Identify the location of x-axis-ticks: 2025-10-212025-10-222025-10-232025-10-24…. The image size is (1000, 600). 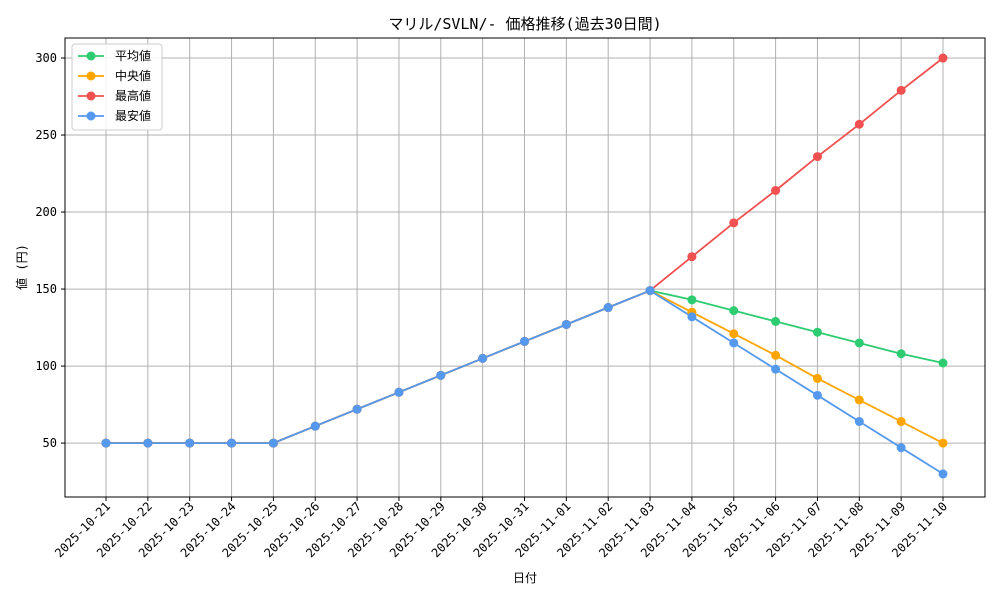
(501, 528).